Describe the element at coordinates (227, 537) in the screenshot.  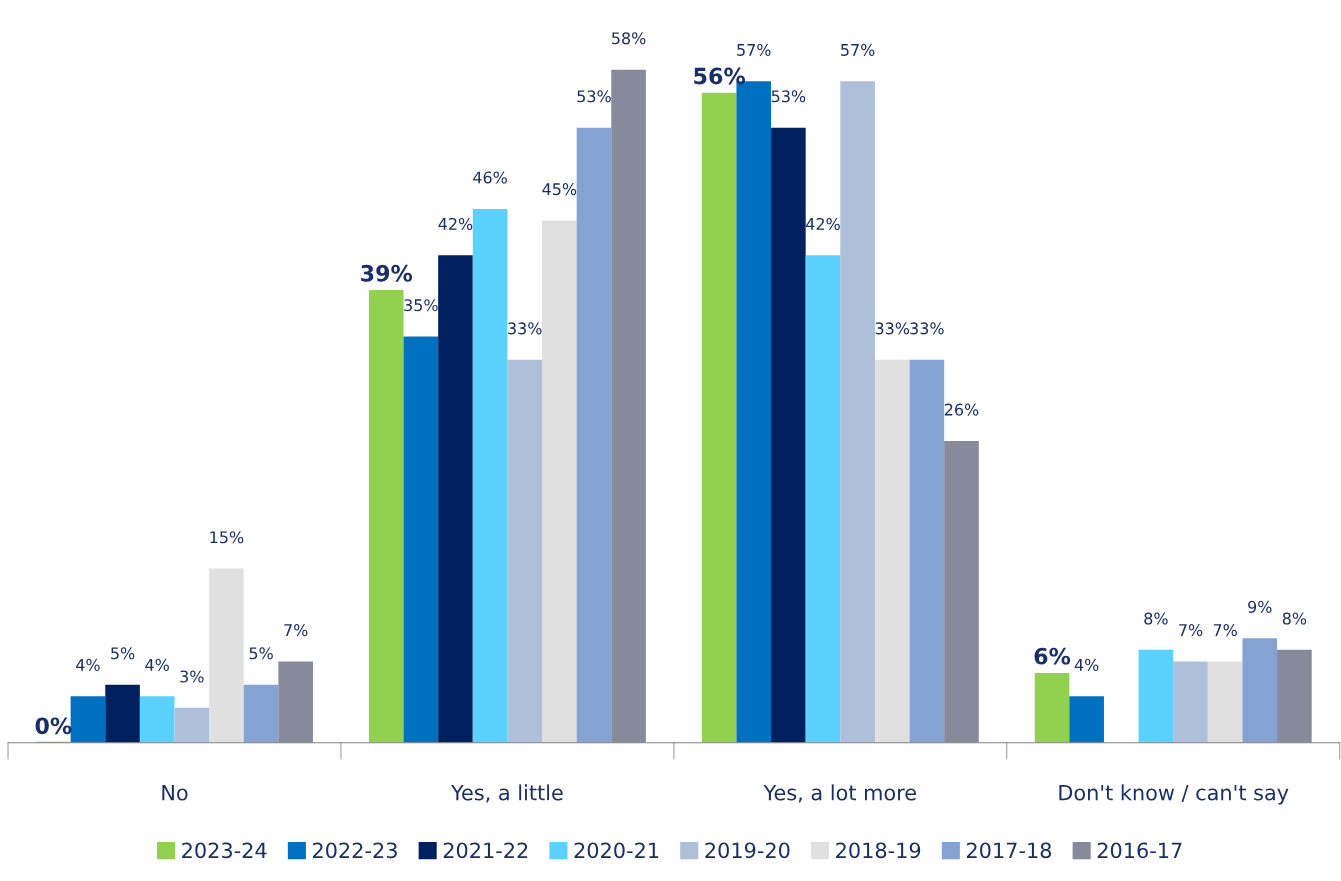
I see `data-label: 15%` at that location.